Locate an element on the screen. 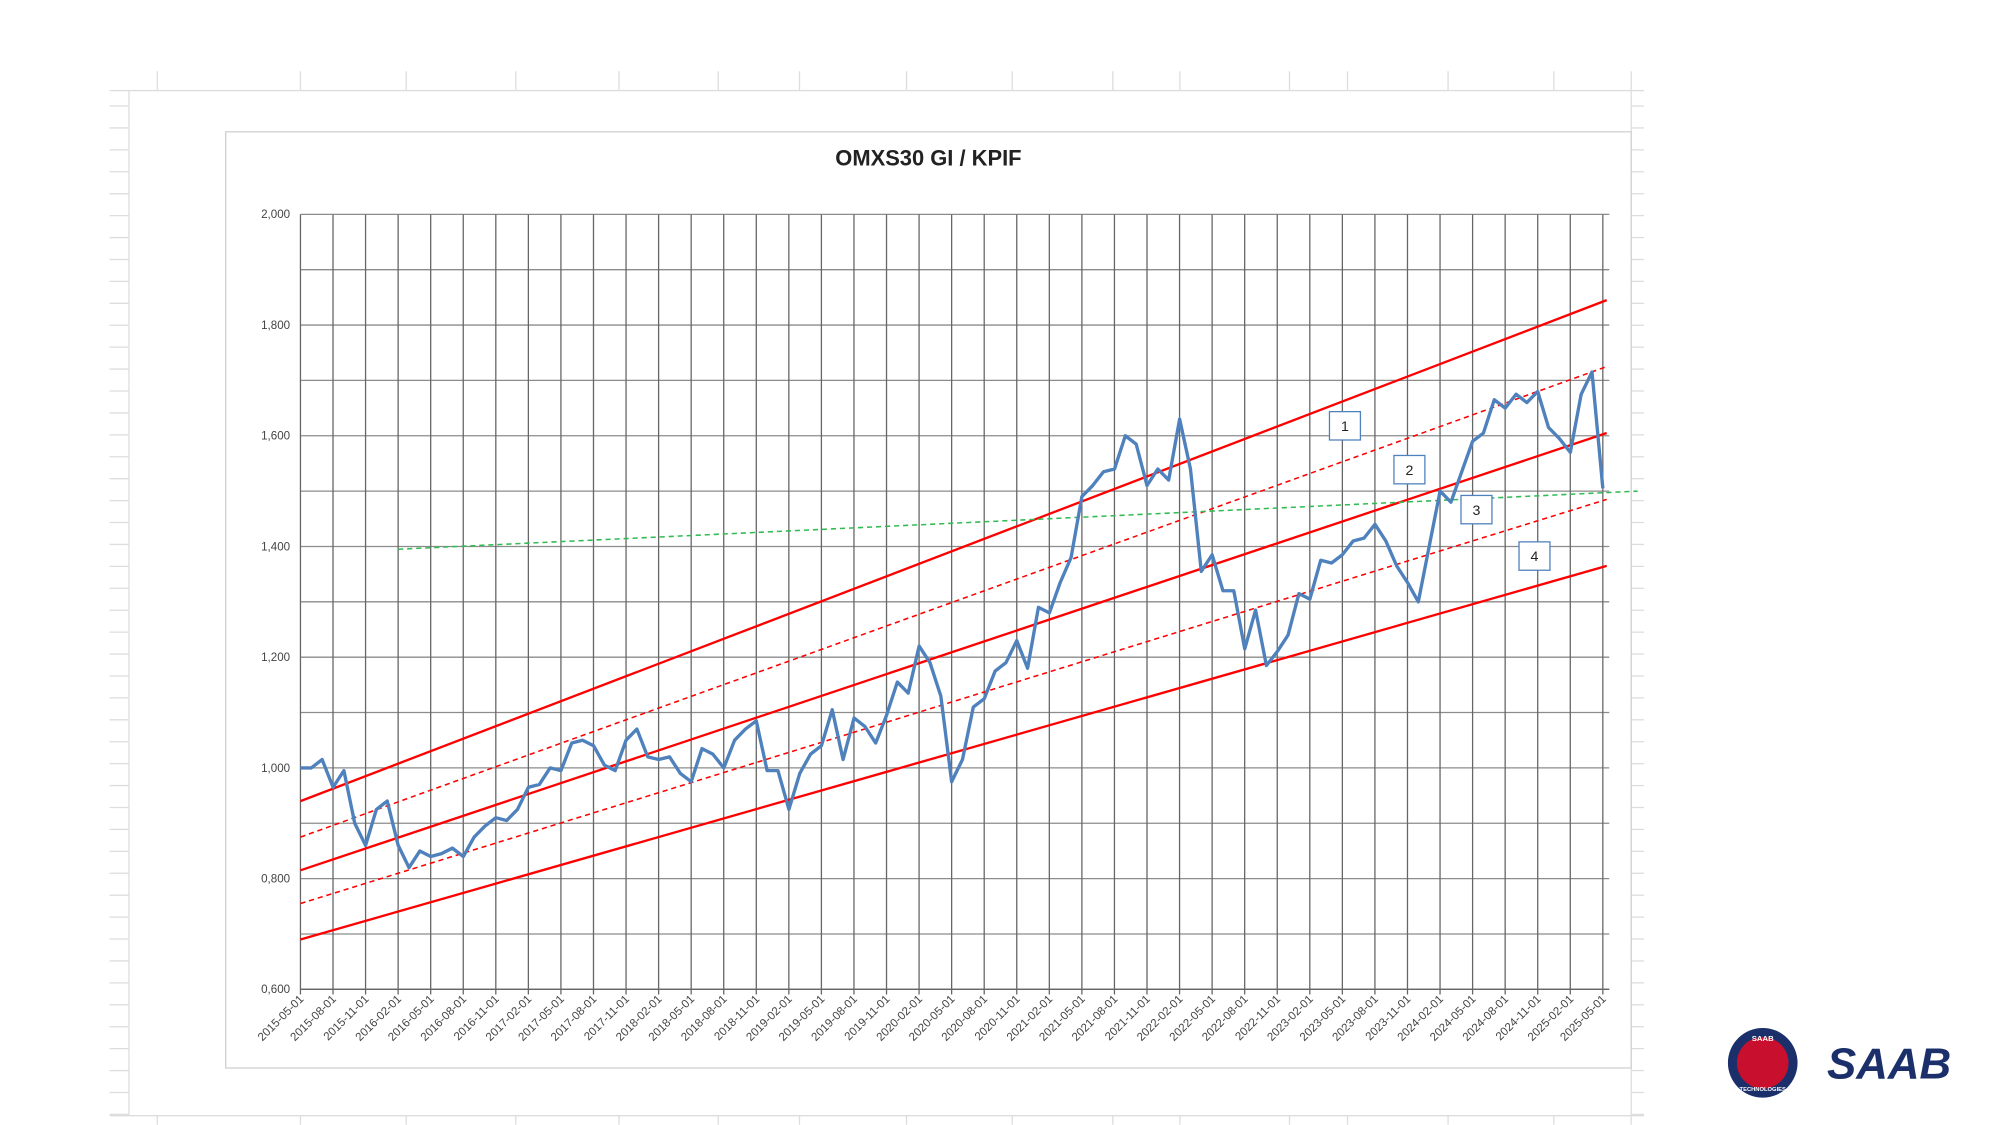  chart-title: OMXS30 GI / KPIF is located at coordinates (928, 157).